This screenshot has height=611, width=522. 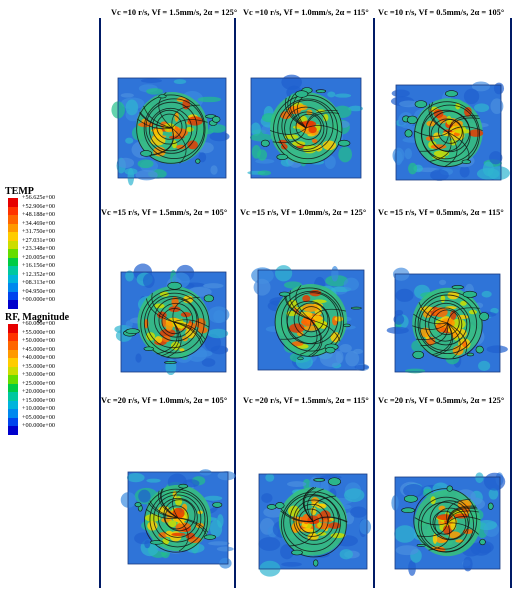 What do you see at coordinates (441, 212) in the screenshot?
I see `panel-title: Vc =15 r/s, Vf = 0.5mm/s, 2α = 115°` at bounding box center [441, 212].